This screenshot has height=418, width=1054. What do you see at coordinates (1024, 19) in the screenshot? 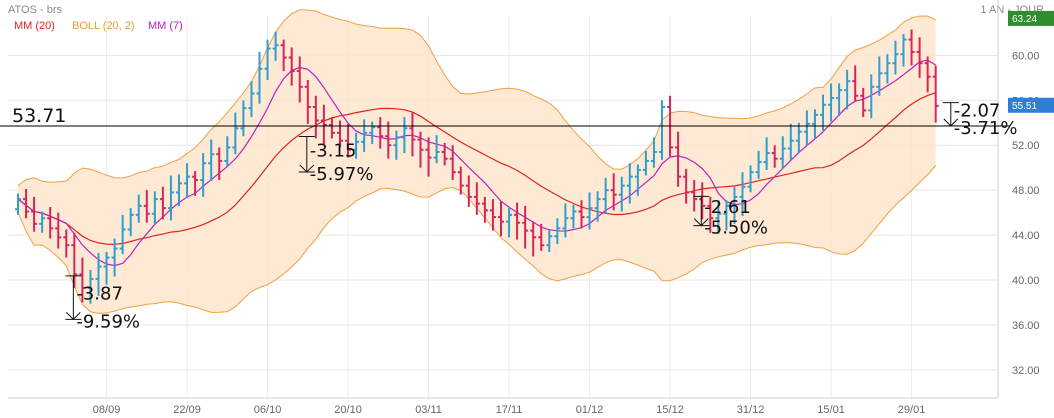
I see `top-price-badge: 63.24` at bounding box center [1024, 19].